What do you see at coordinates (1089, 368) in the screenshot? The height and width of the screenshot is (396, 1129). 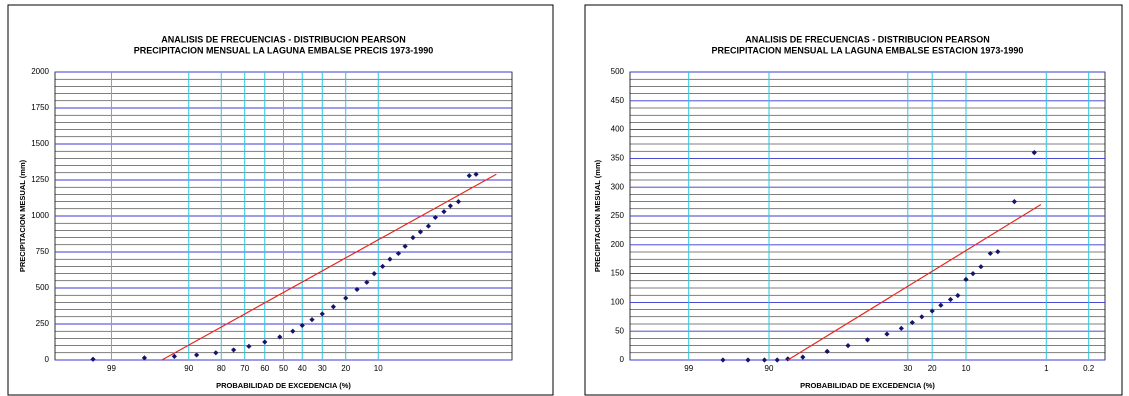 I see `x-tick-label: 0.2` at bounding box center [1089, 368].